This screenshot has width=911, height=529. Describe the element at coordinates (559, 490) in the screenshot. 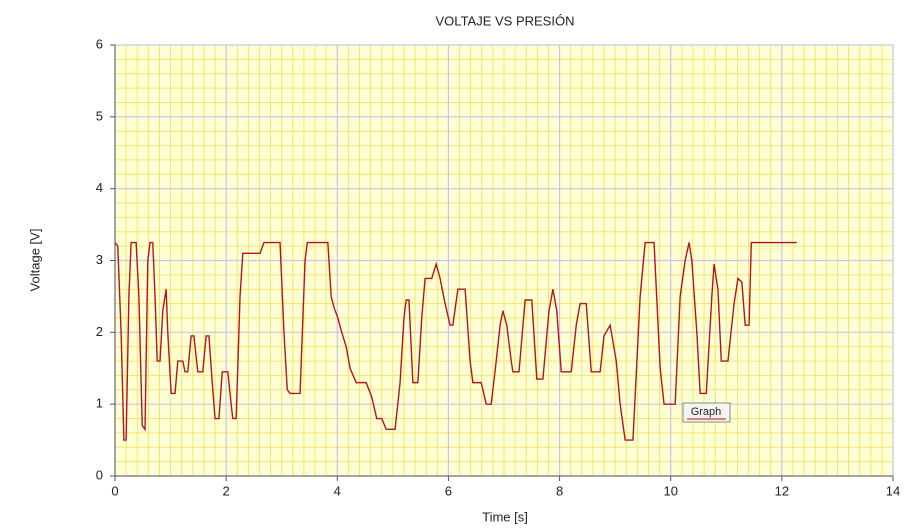

I see `x-tick-label: 8` at that location.